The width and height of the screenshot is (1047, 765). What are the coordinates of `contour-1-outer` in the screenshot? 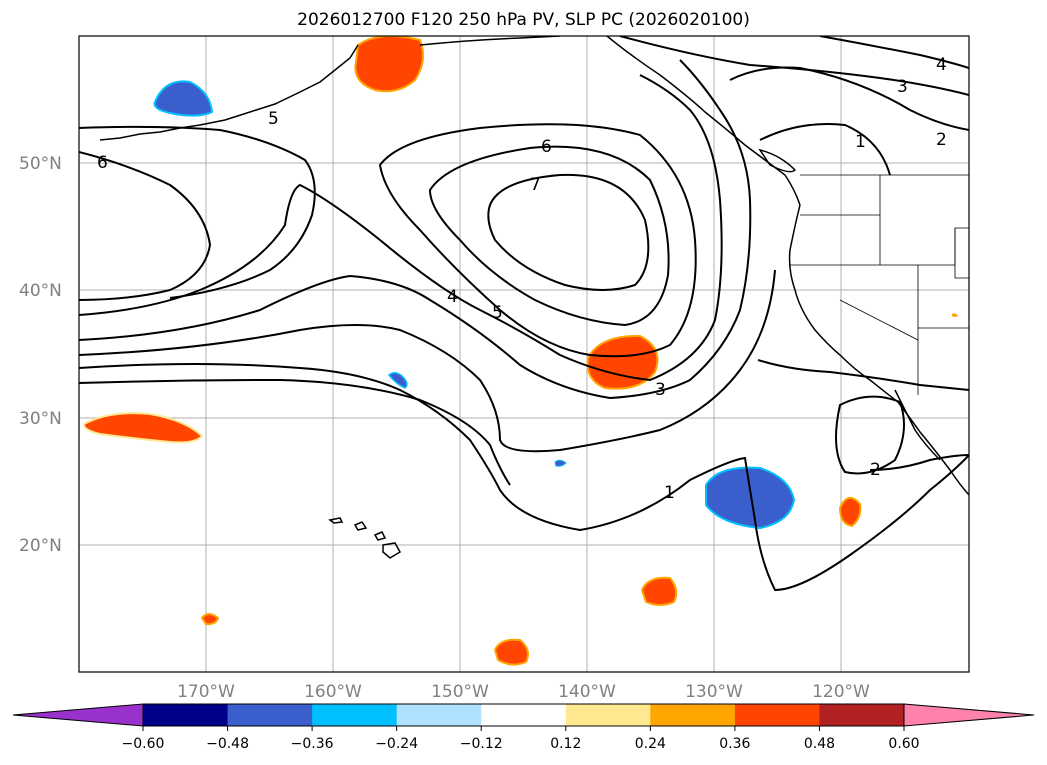 It's located at (295, 432).